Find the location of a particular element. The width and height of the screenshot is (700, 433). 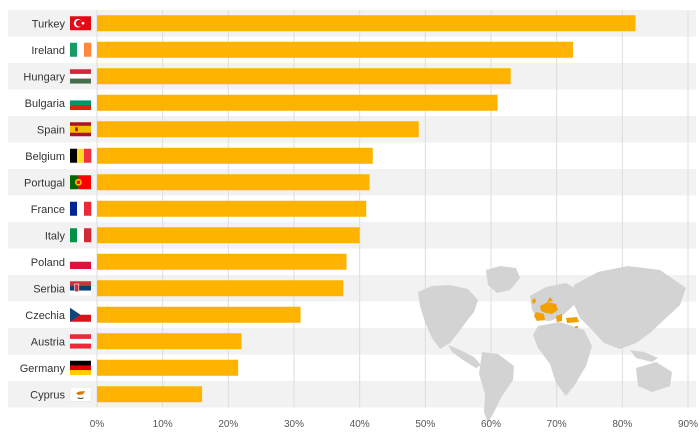

bar-serbia is located at coordinates (220, 288).